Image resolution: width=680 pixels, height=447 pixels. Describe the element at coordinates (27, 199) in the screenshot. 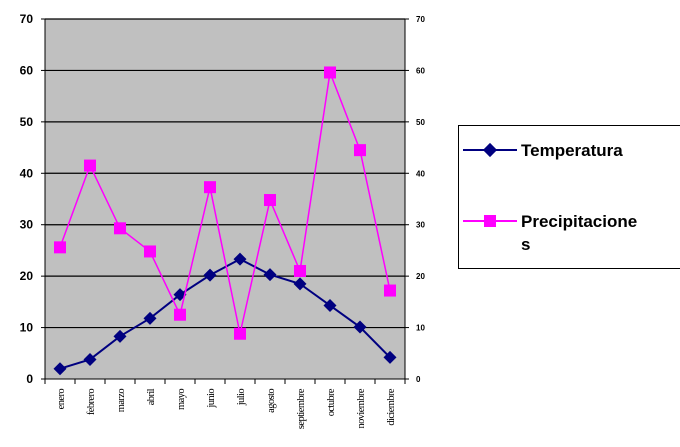

I see `y-tick-labels-left: 0 10 20 30 40 50 60 70` at that location.